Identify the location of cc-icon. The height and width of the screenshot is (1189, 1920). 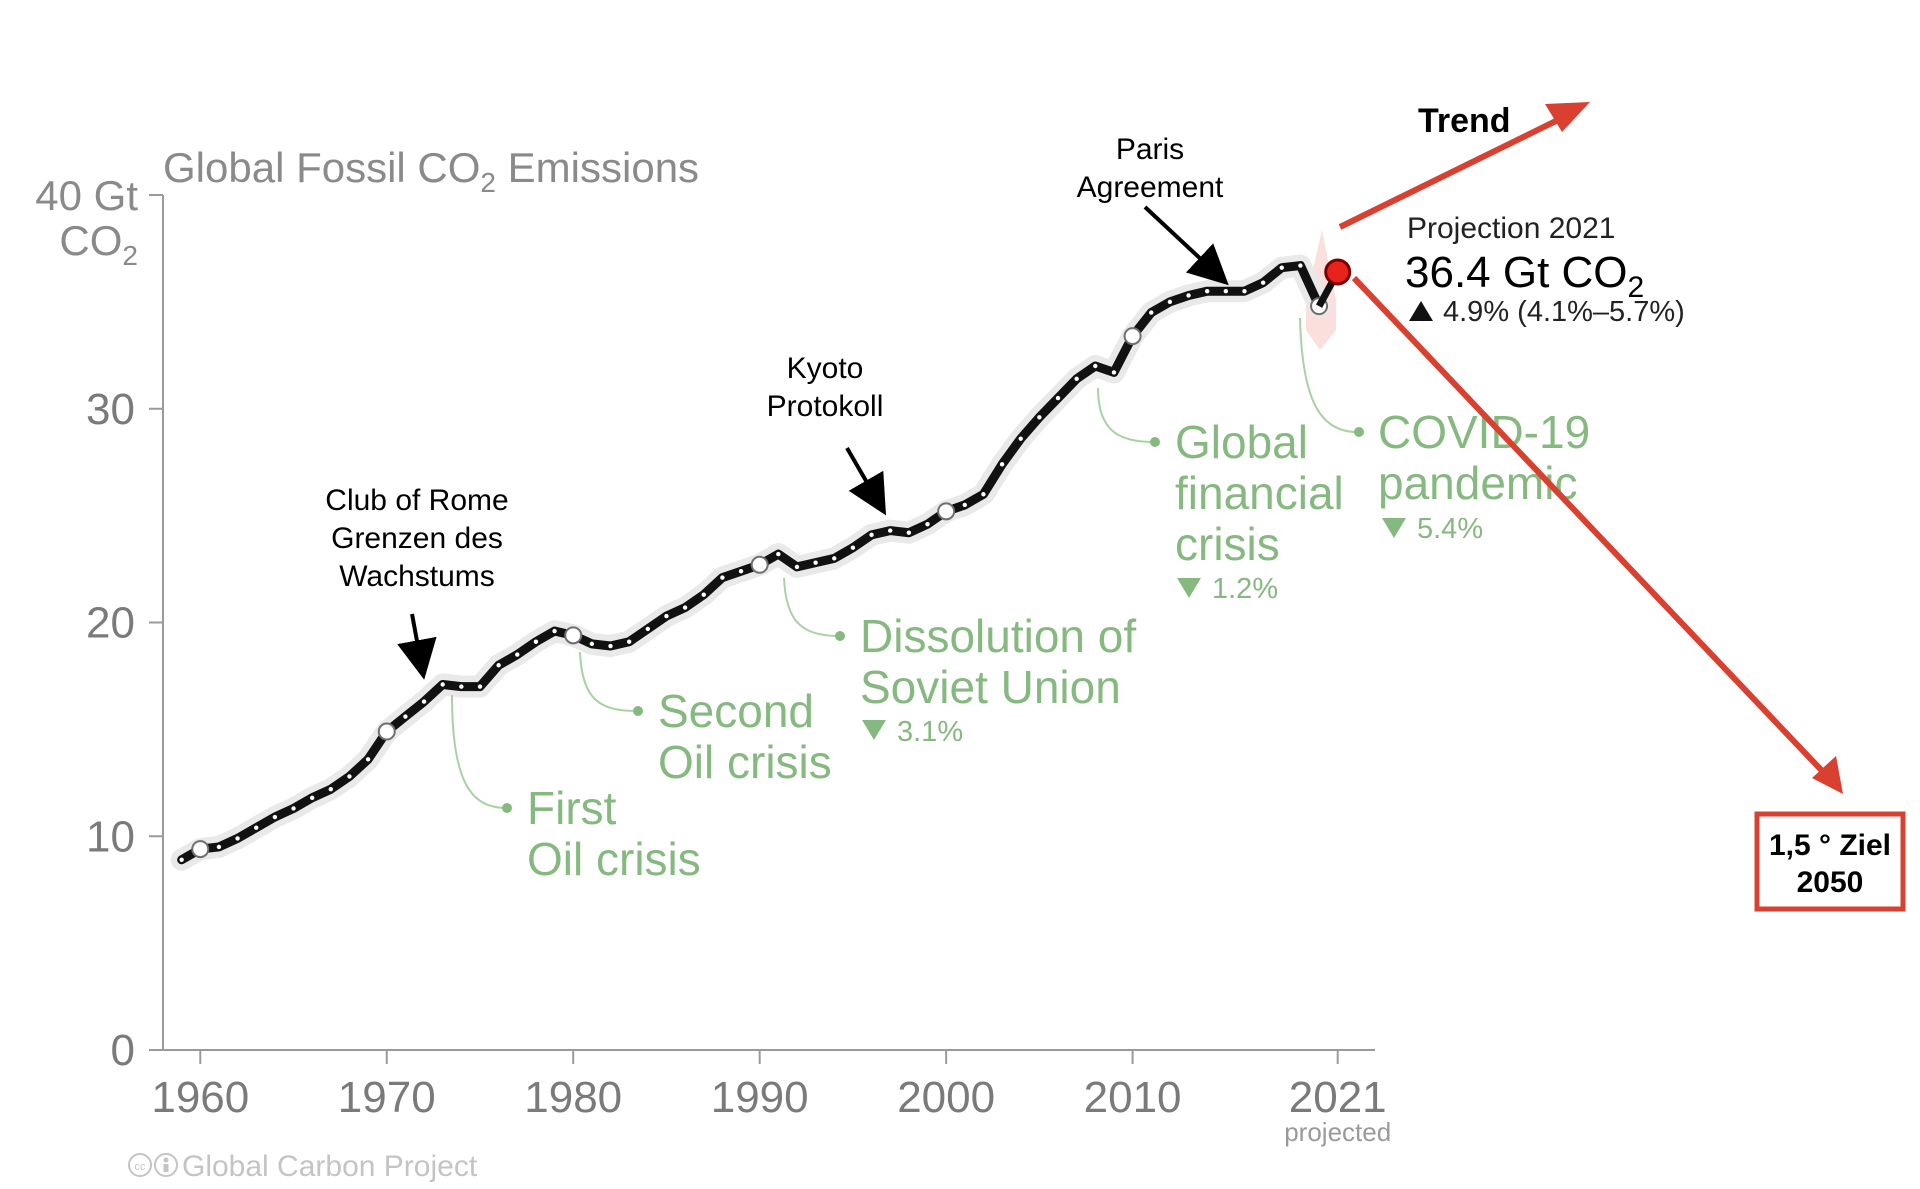
(140, 1165).